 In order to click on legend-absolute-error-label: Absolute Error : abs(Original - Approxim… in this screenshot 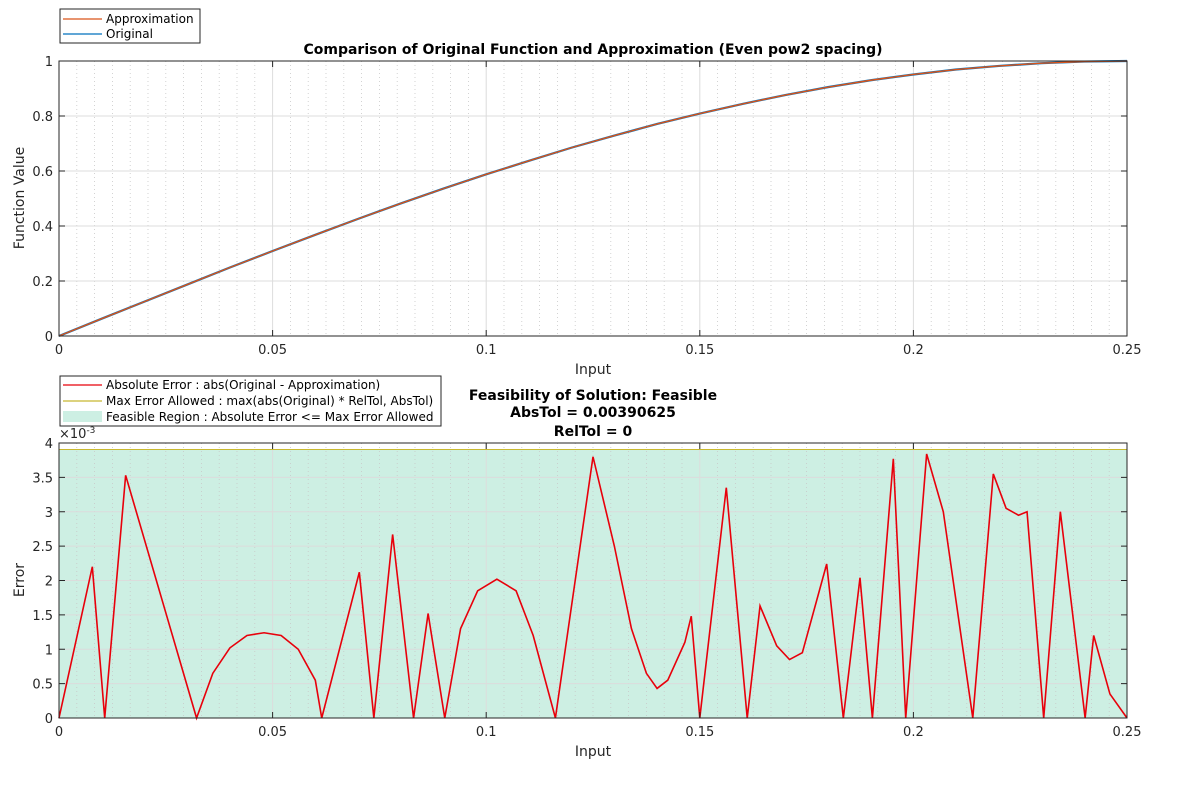, I will do `click(243, 385)`.